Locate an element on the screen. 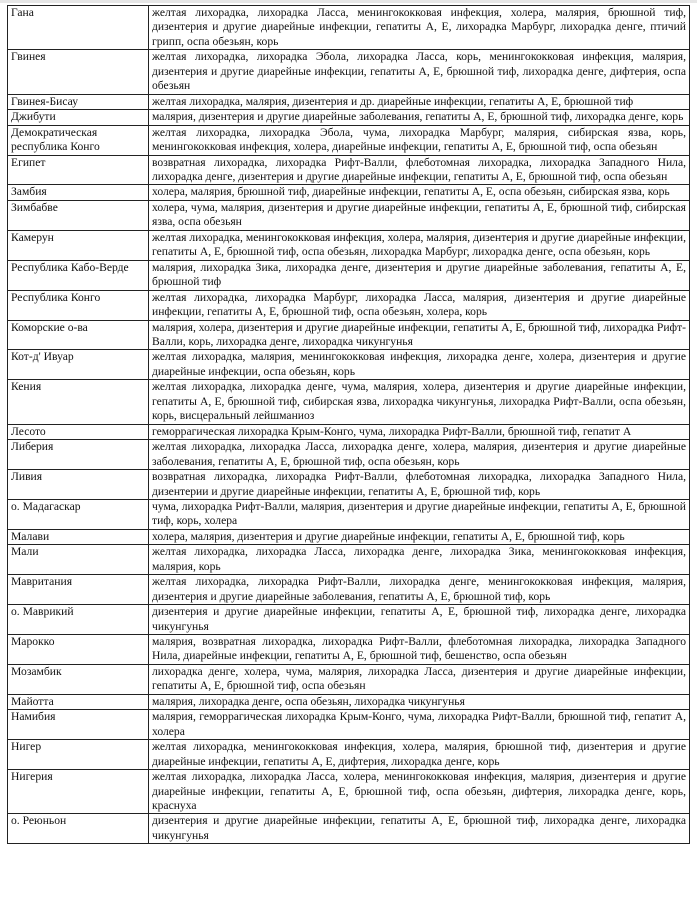 This screenshot has height=919, width=697. country-cell: Либерия is located at coordinates (78, 455).